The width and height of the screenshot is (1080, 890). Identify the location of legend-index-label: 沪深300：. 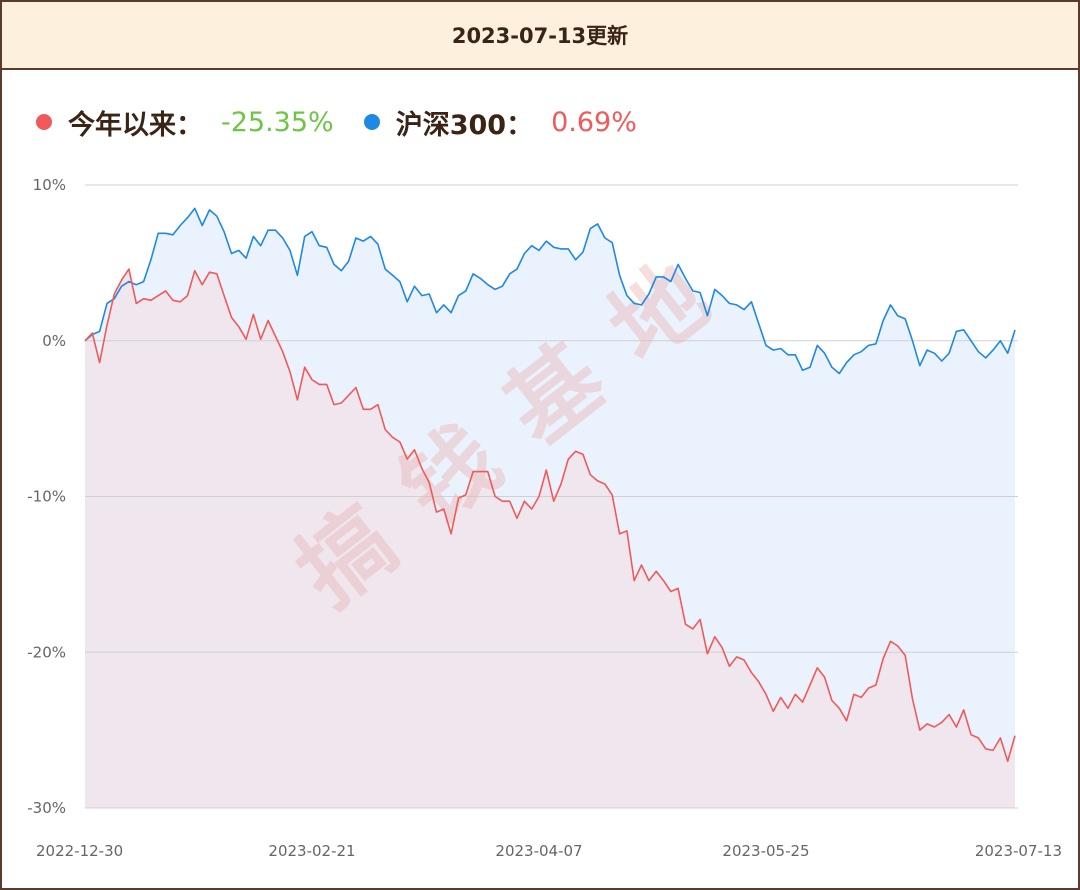
(464, 125).